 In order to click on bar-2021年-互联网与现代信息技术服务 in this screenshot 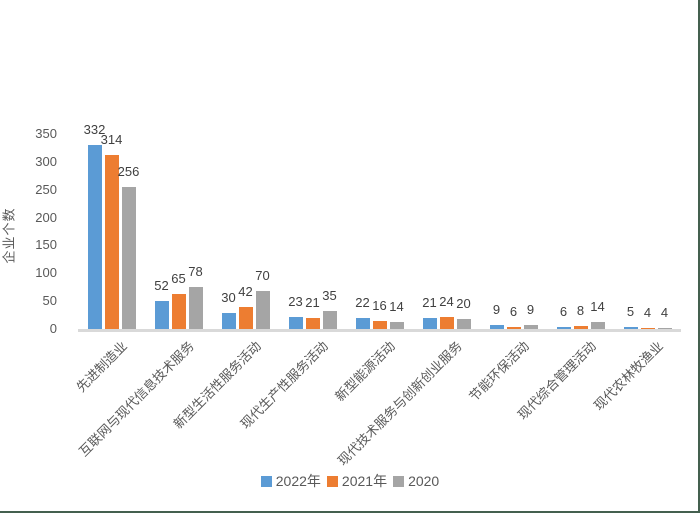, I will do `click(178, 311)`.